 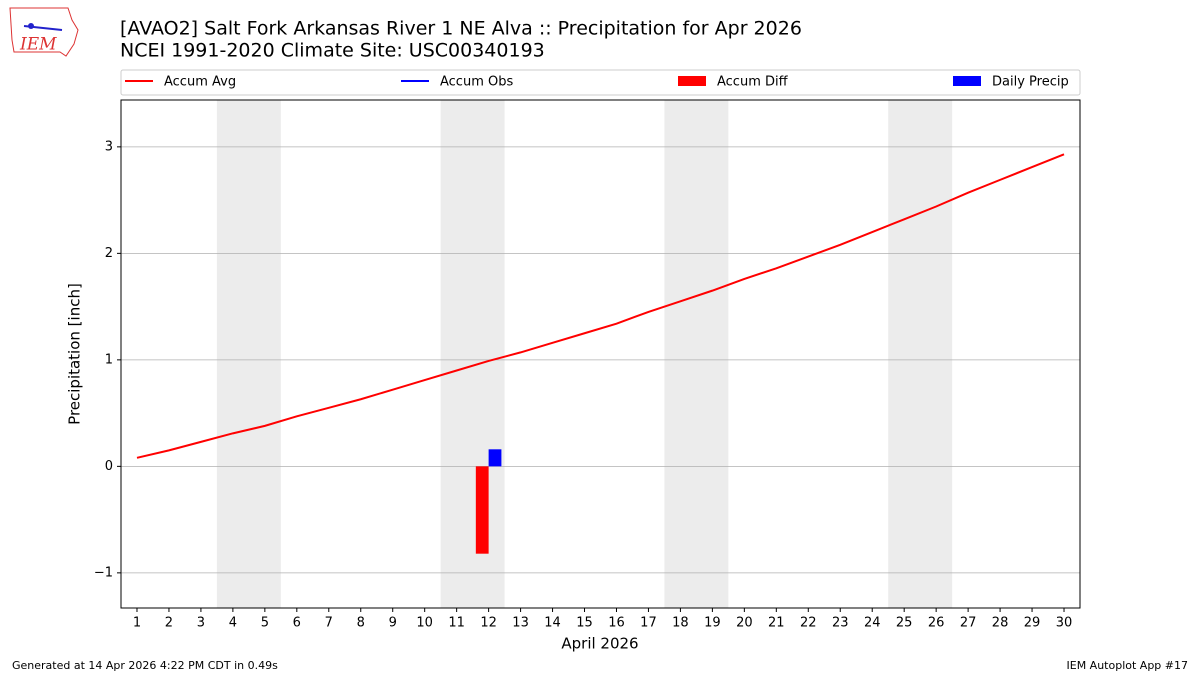 I want to click on legend-label: Accum Diff, so click(x=753, y=82).